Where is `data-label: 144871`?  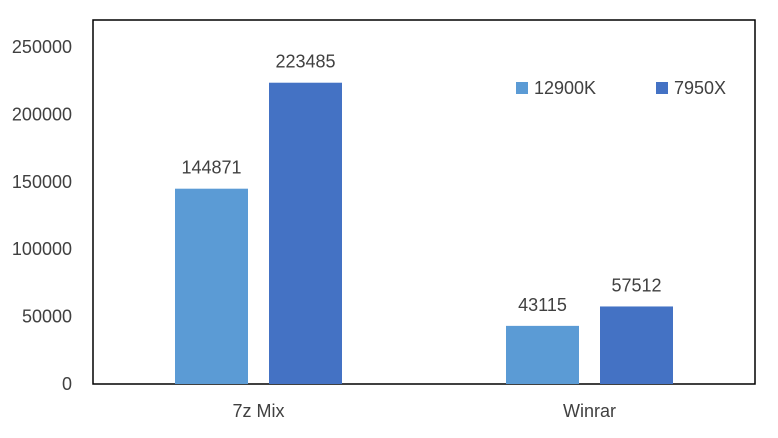
data-label: 144871 is located at coordinates (211, 168).